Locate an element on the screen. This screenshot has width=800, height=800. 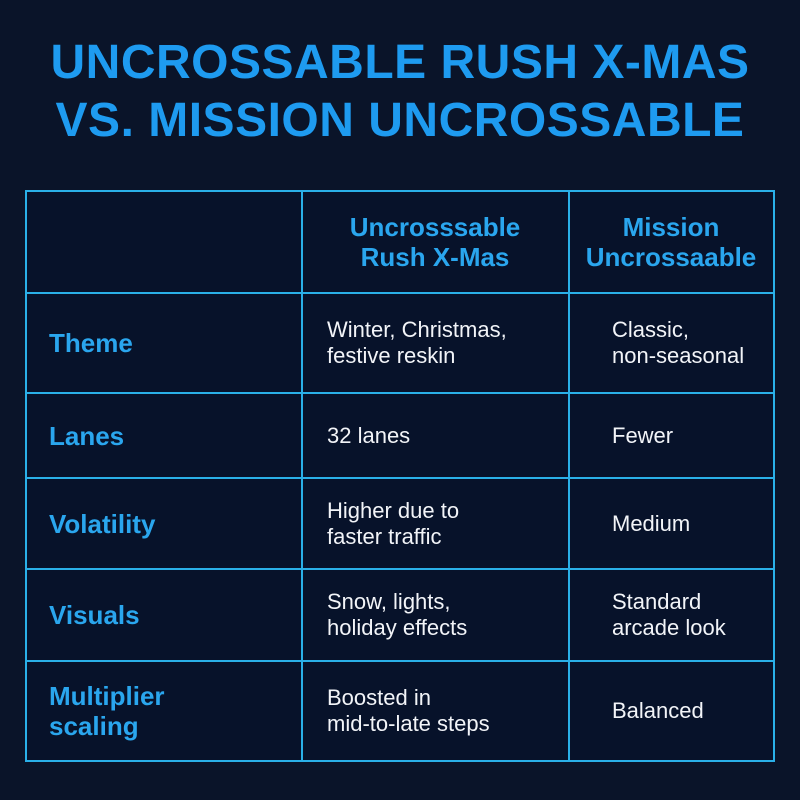
cell-rush-xmas: Boosted in mid-to-late steps is located at coordinates (435, 711).